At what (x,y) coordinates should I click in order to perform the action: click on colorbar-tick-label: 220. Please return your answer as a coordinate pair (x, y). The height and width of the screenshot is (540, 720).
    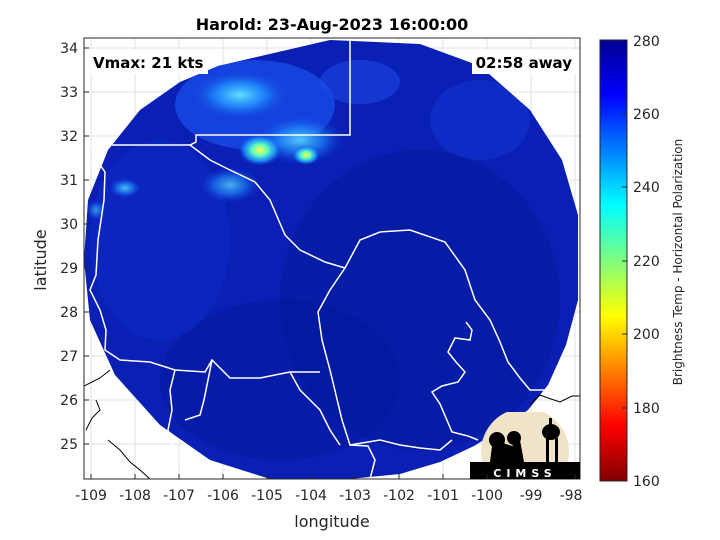
    Looking at the image, I should click on (646, 262).